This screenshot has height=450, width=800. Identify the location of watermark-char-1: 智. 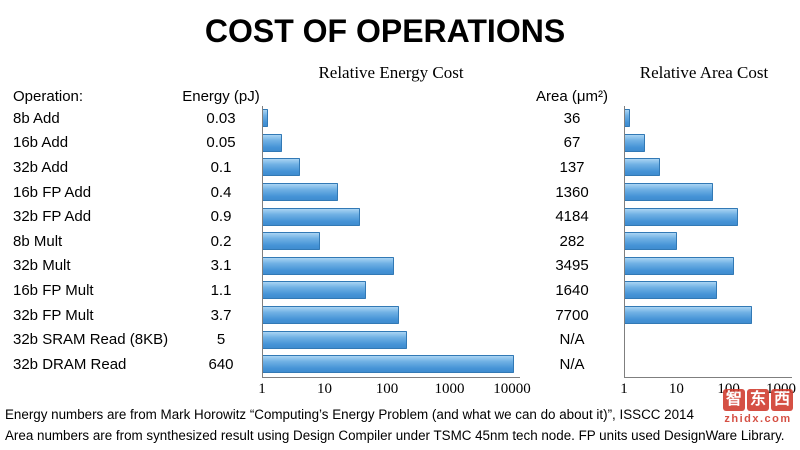
(734, 400).